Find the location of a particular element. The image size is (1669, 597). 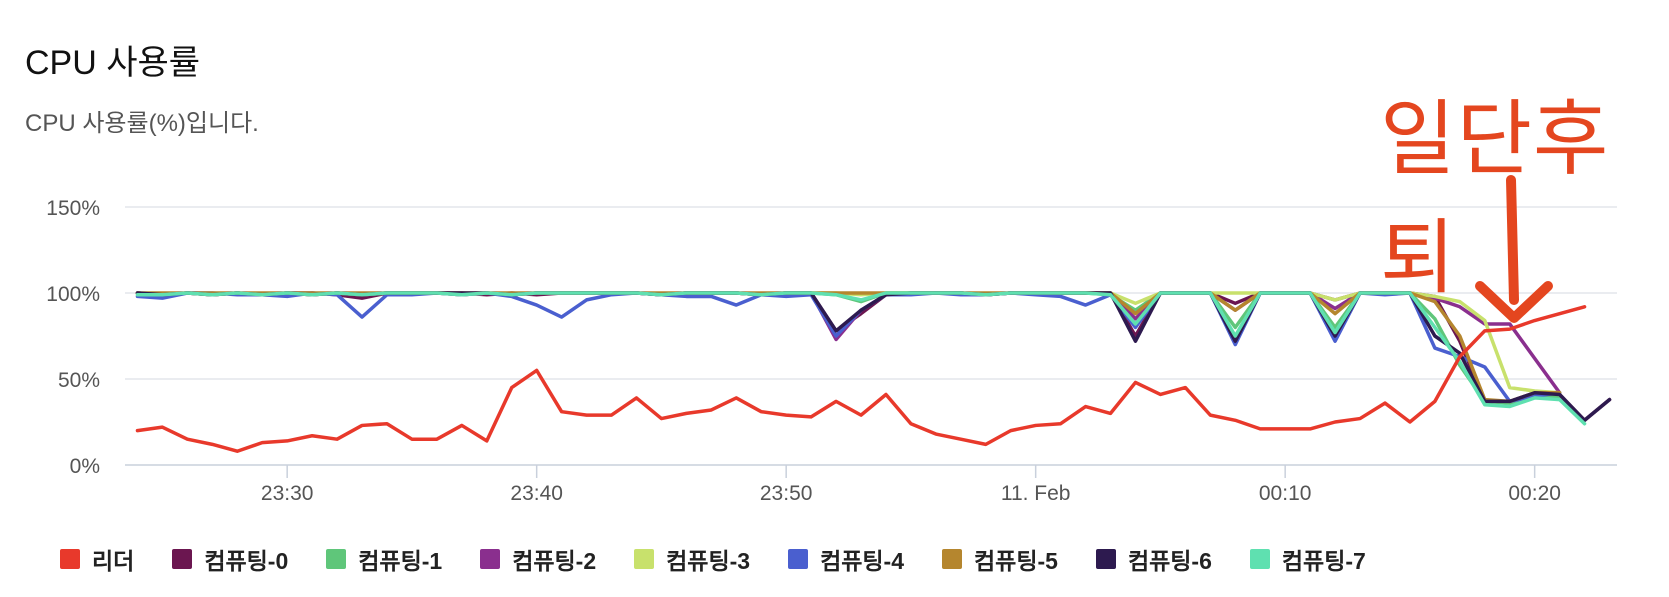

legend-label: 컴퓨팅-7 is located at coordinates (1323, 561).